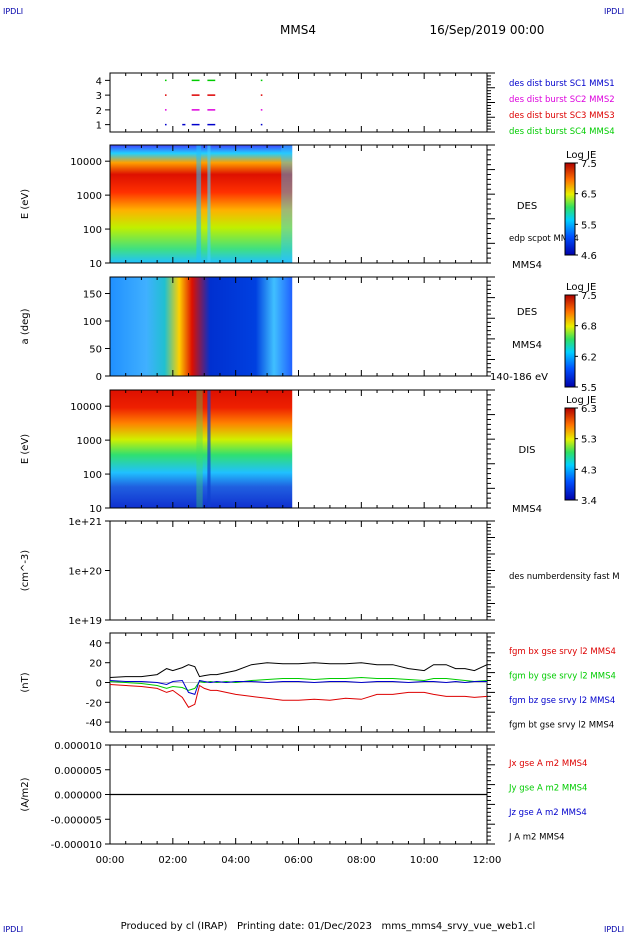 The image size is (630, 934). What do you see at coordinates (544, 239) in the screenshot?
I see `des-energy-panel-scpot-label: edp scpot MMS4` at bounding box center [544, 239].